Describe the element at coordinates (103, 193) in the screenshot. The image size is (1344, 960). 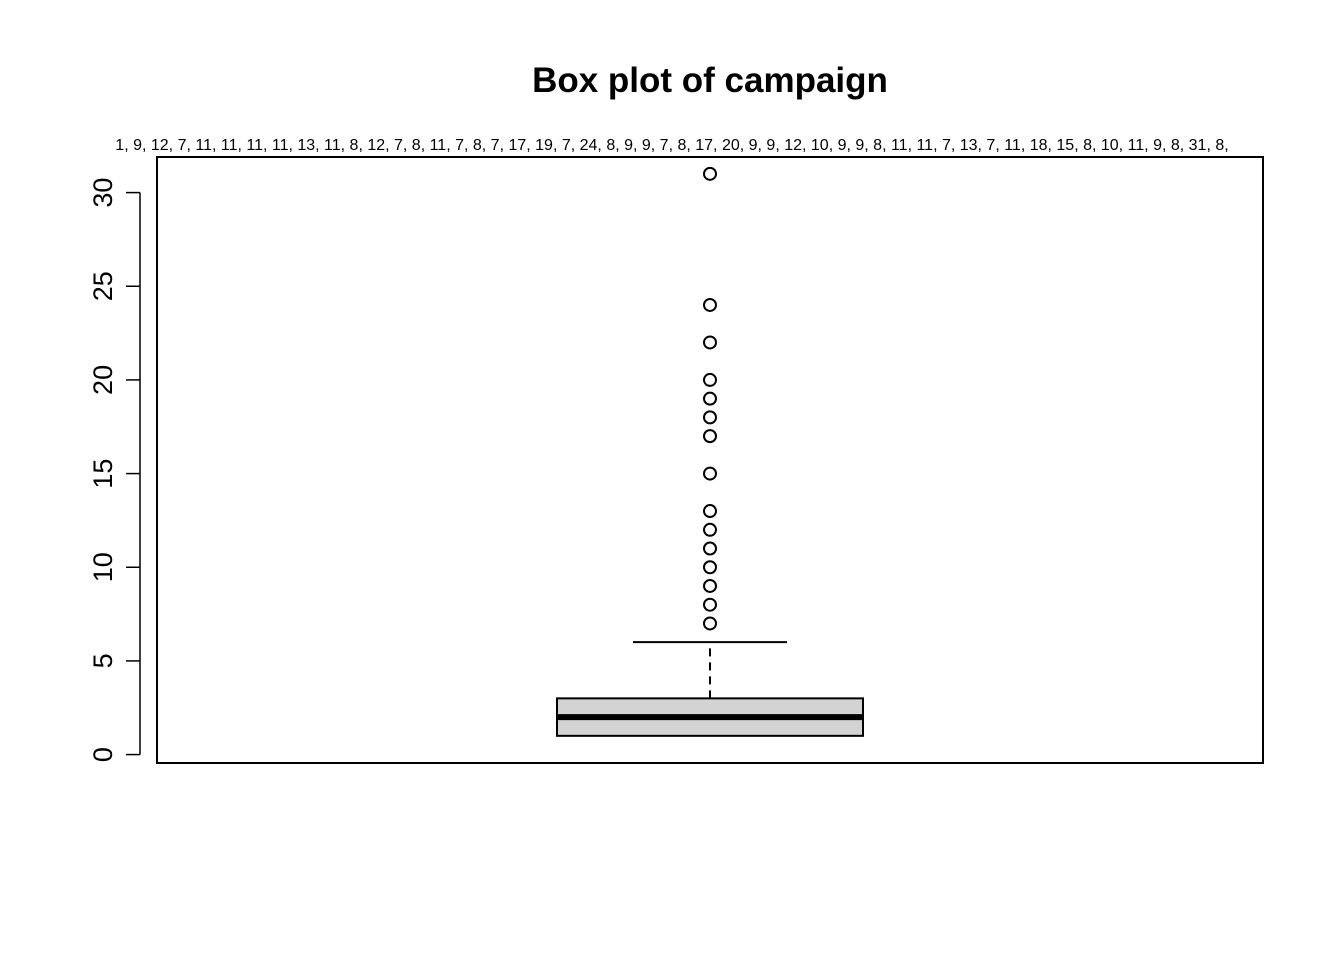
I see `y-tick-label: 30` at that location.